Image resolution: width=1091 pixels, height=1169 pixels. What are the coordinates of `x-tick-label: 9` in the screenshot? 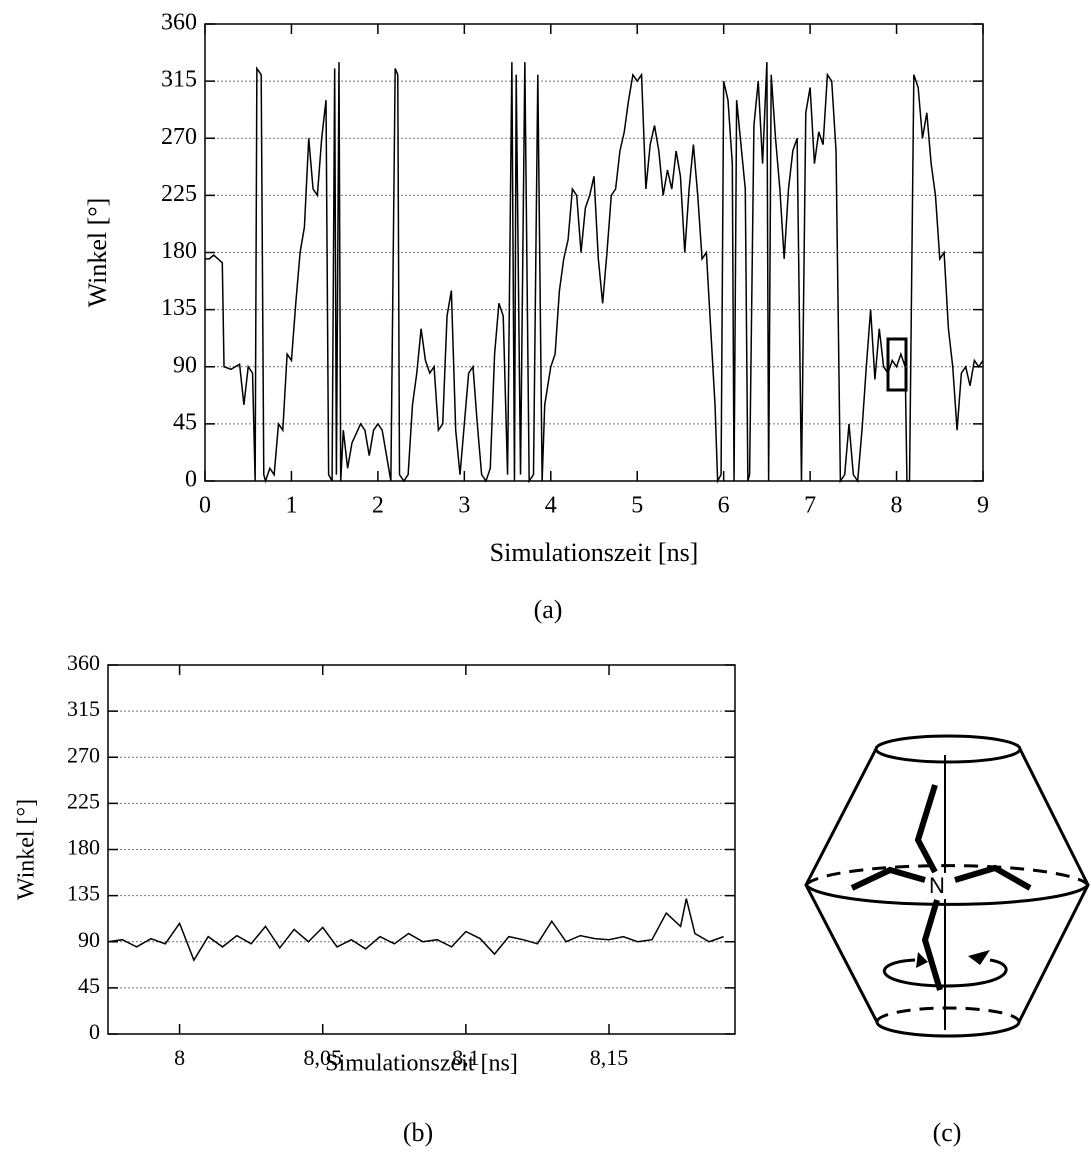 It's located at (983, 506).